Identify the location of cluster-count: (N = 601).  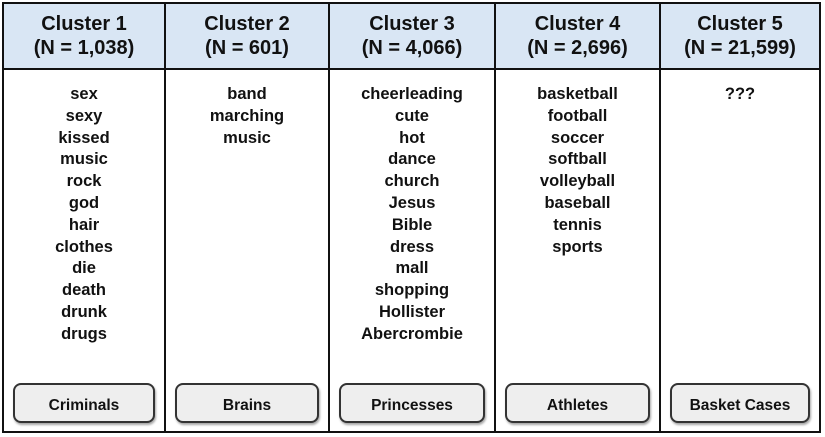
(247, 48).